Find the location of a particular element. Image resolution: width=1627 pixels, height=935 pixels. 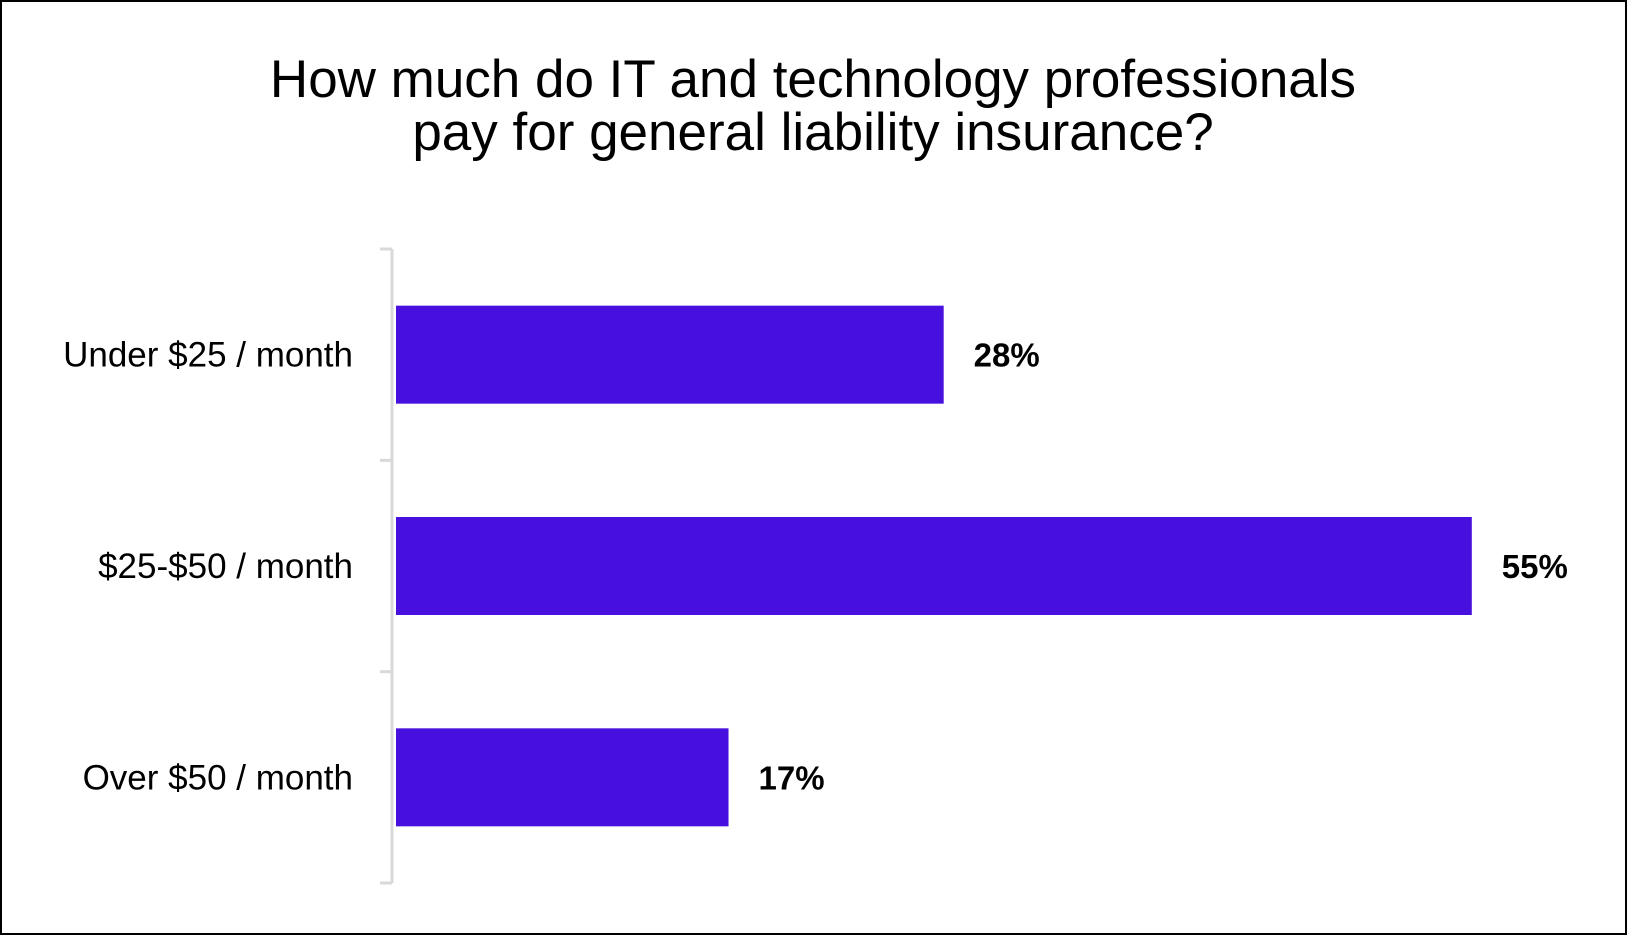

data-label: 17% is located at coordinates (792, 777).